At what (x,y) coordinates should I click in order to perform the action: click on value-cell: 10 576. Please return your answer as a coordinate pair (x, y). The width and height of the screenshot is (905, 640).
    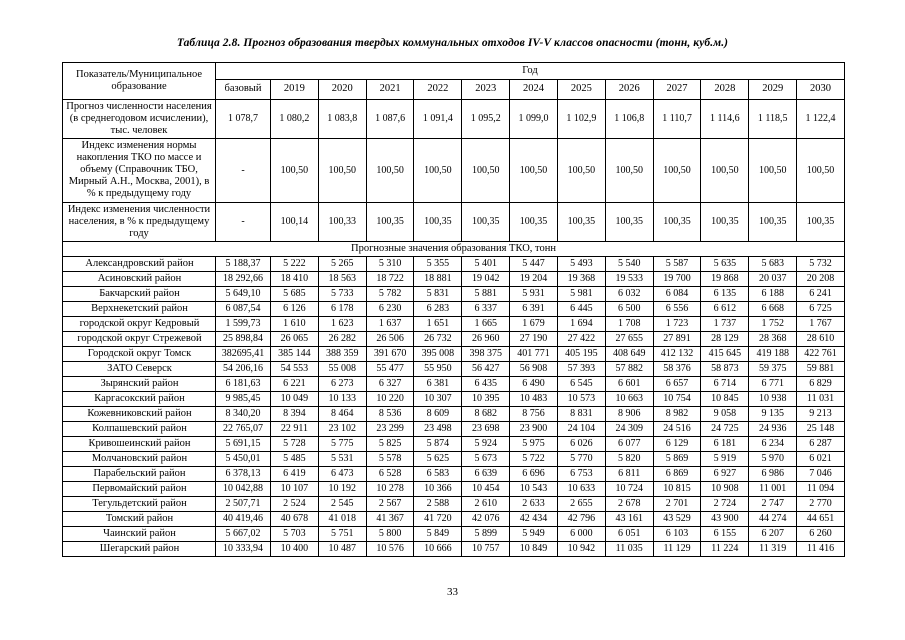
    Looking at the image, I should click on (390, 548).